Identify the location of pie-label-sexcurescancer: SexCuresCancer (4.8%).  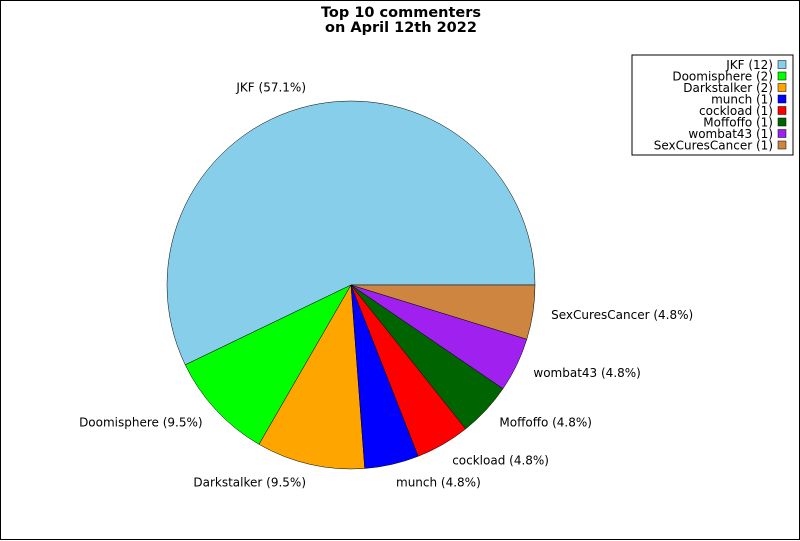
(622, 315).